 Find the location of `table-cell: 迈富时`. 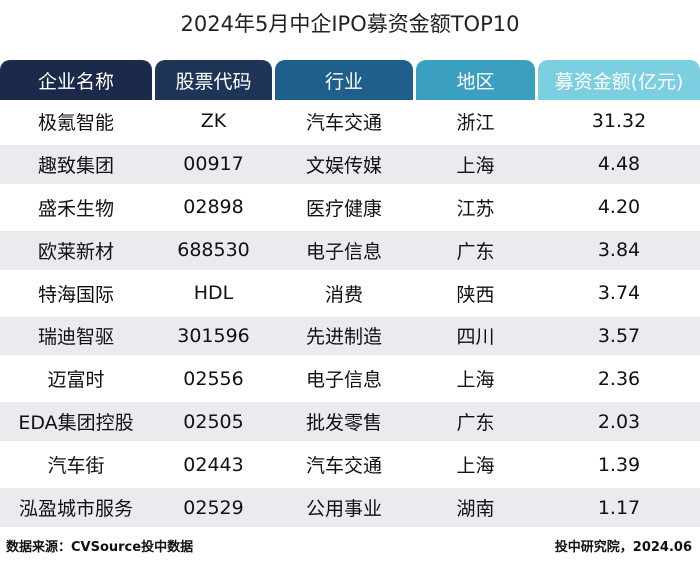

table-cell: 迈富时 is located at coordinates (76, 380).